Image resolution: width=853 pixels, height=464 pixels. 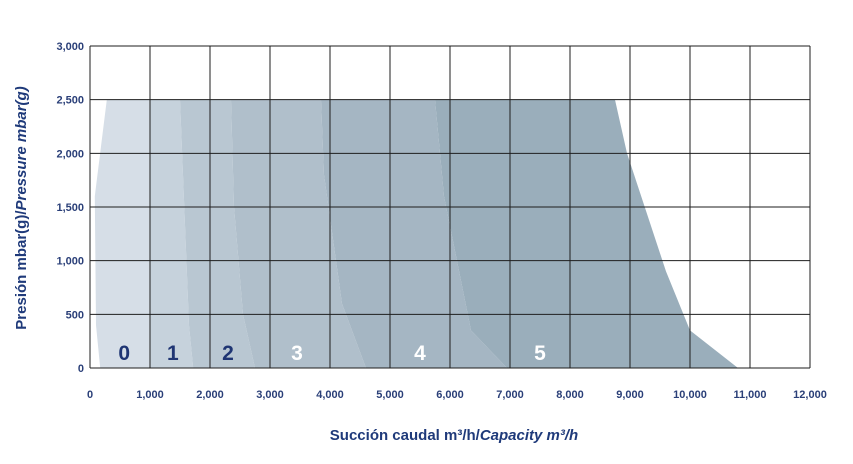 What do you see at coordinates (150, 395) in the screenshot?
I see `x-tick-label: 1,000` at bounding box center [150, 395].